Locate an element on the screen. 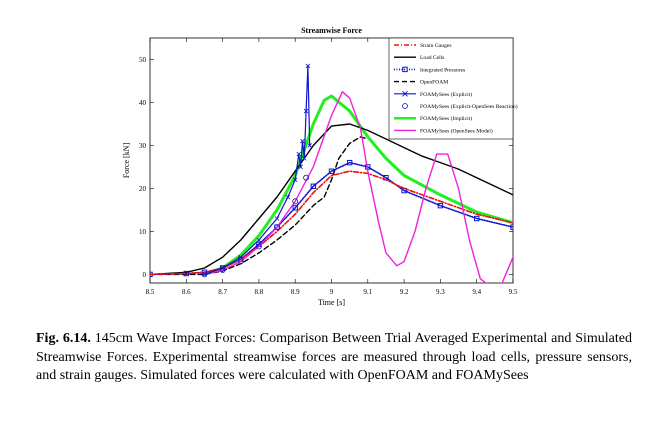  x-tick-label: 9.3 is located at coordinates (440, 292).